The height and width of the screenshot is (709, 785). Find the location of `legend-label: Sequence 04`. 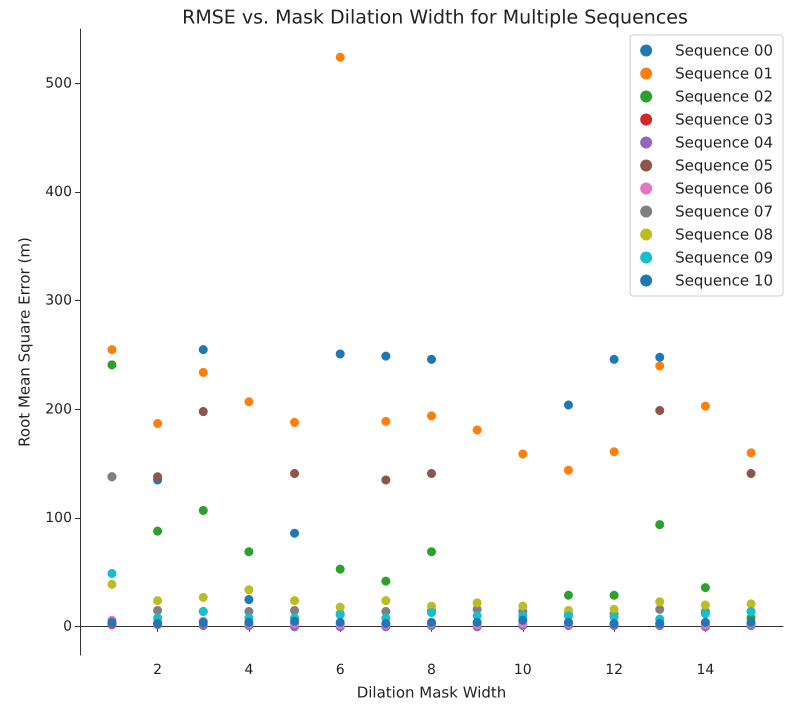

legend-label: Sequence 04 is located at coordinates (724, 143).